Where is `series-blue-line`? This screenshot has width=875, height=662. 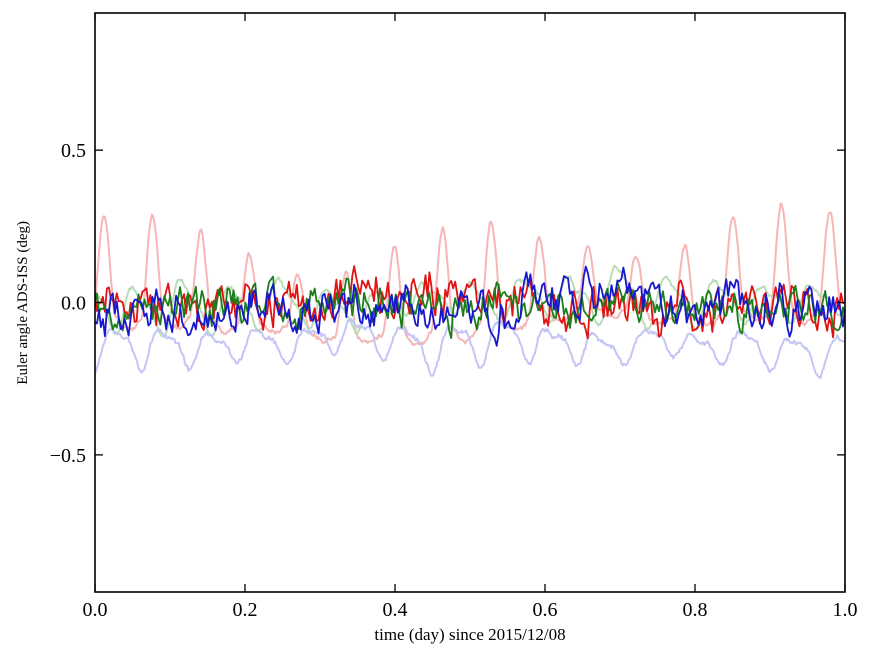 series-blue-line is located at coordinates (470, 306).